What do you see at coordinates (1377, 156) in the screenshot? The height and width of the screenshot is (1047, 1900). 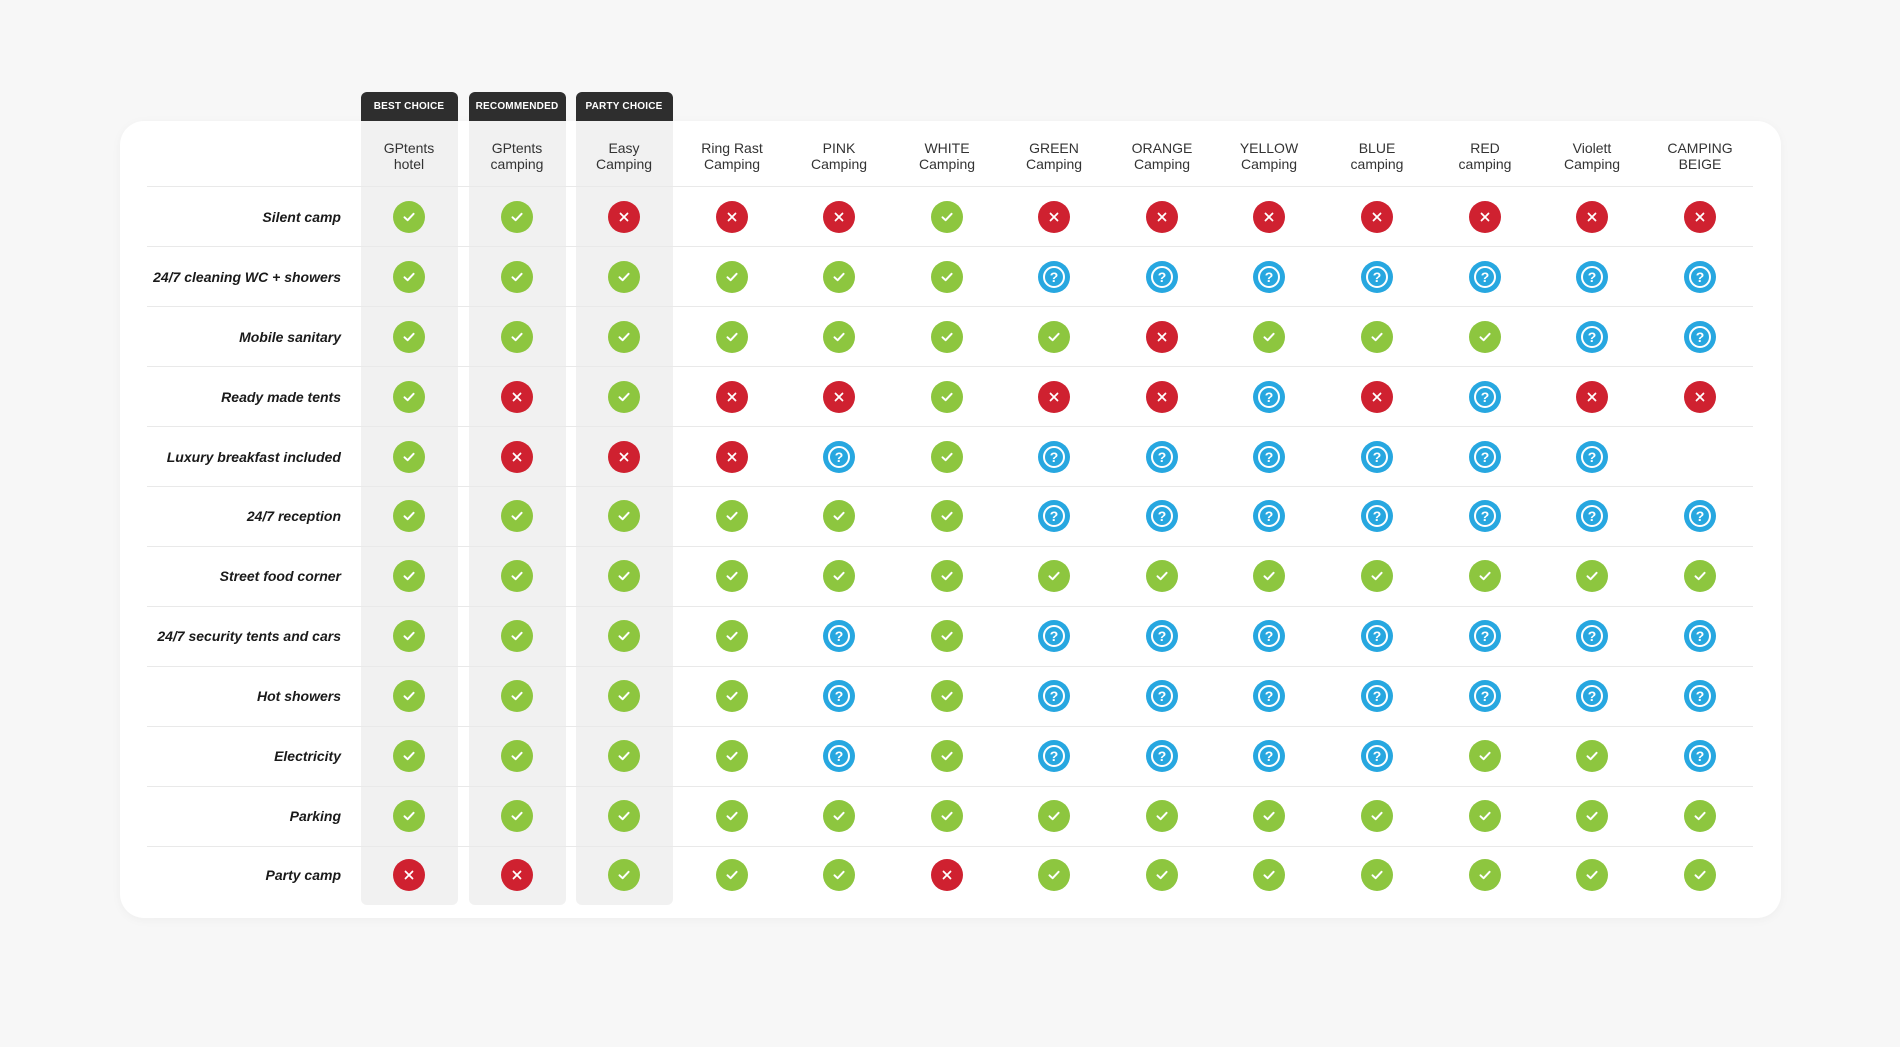 I see `column-header: BLUE camping` at bounding box center [1377, 156].